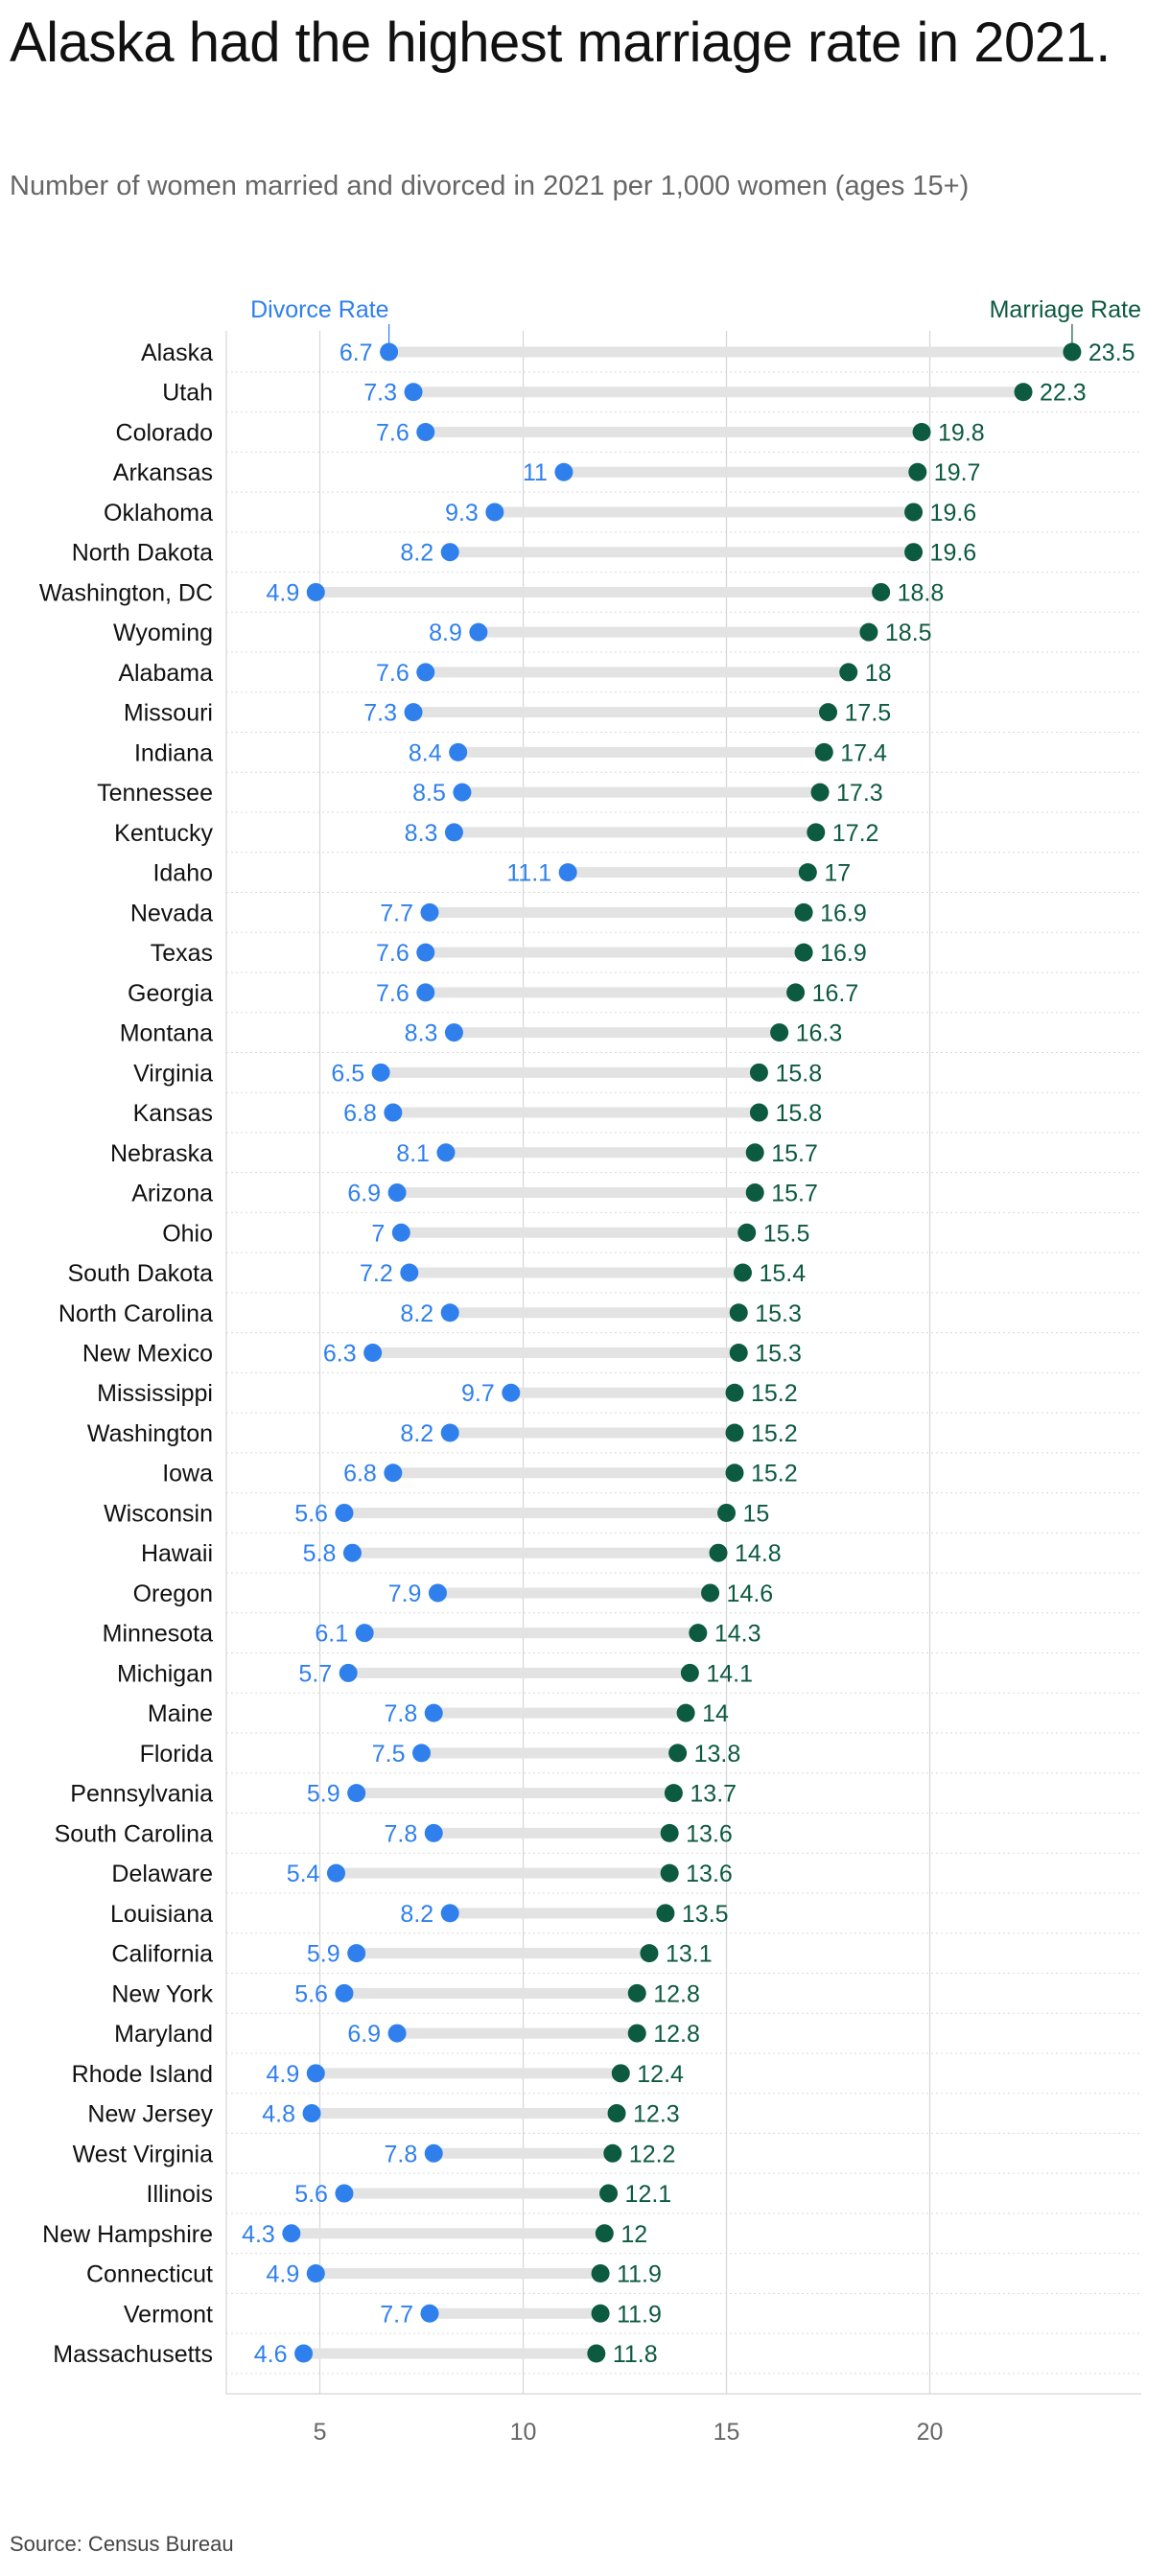  What do you see at coordinates (331, 1634) in the screenshot?
I see `divorce-value-label: 6.1` at bounding box center [331, 1634].